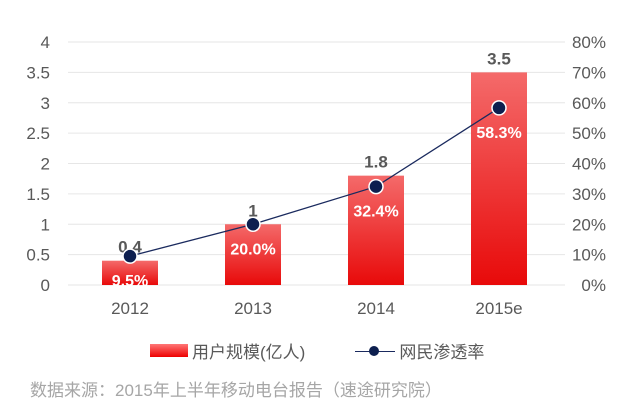 This screenshot has width=636, height=406. I want to click on line-data-label: 58.3%, so click(498, 133).